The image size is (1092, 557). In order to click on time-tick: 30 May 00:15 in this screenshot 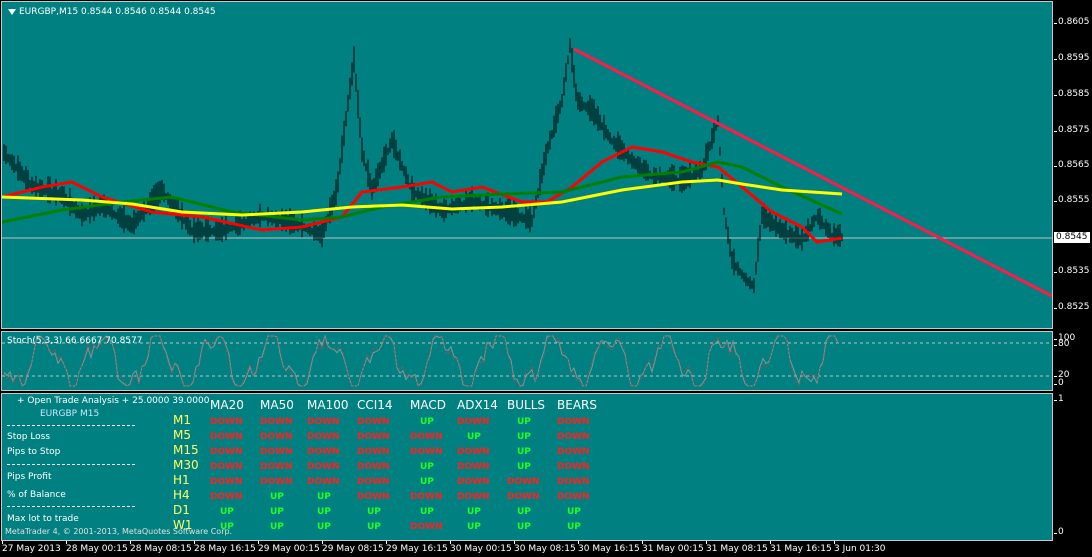, I will do `click(481, 547)`.